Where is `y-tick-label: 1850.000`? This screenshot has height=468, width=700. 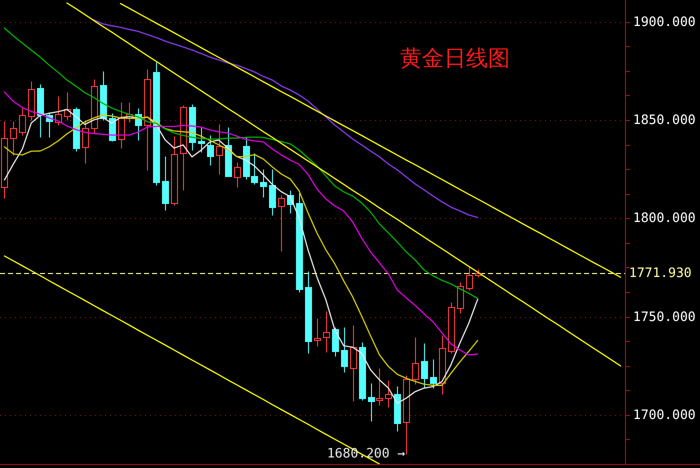
y-tick-label: 1850.000 is located at coordinates (664, 120).